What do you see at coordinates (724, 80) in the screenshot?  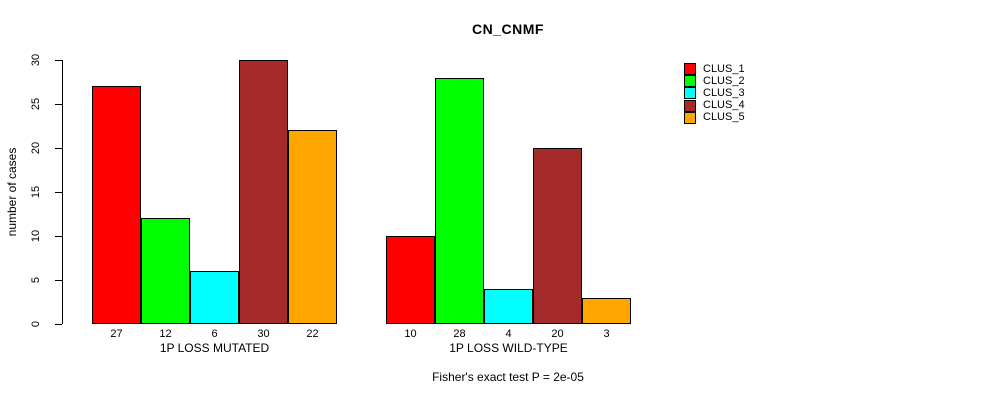 I see `legend-label: CLUS_2` at bounding box center [724, 80].